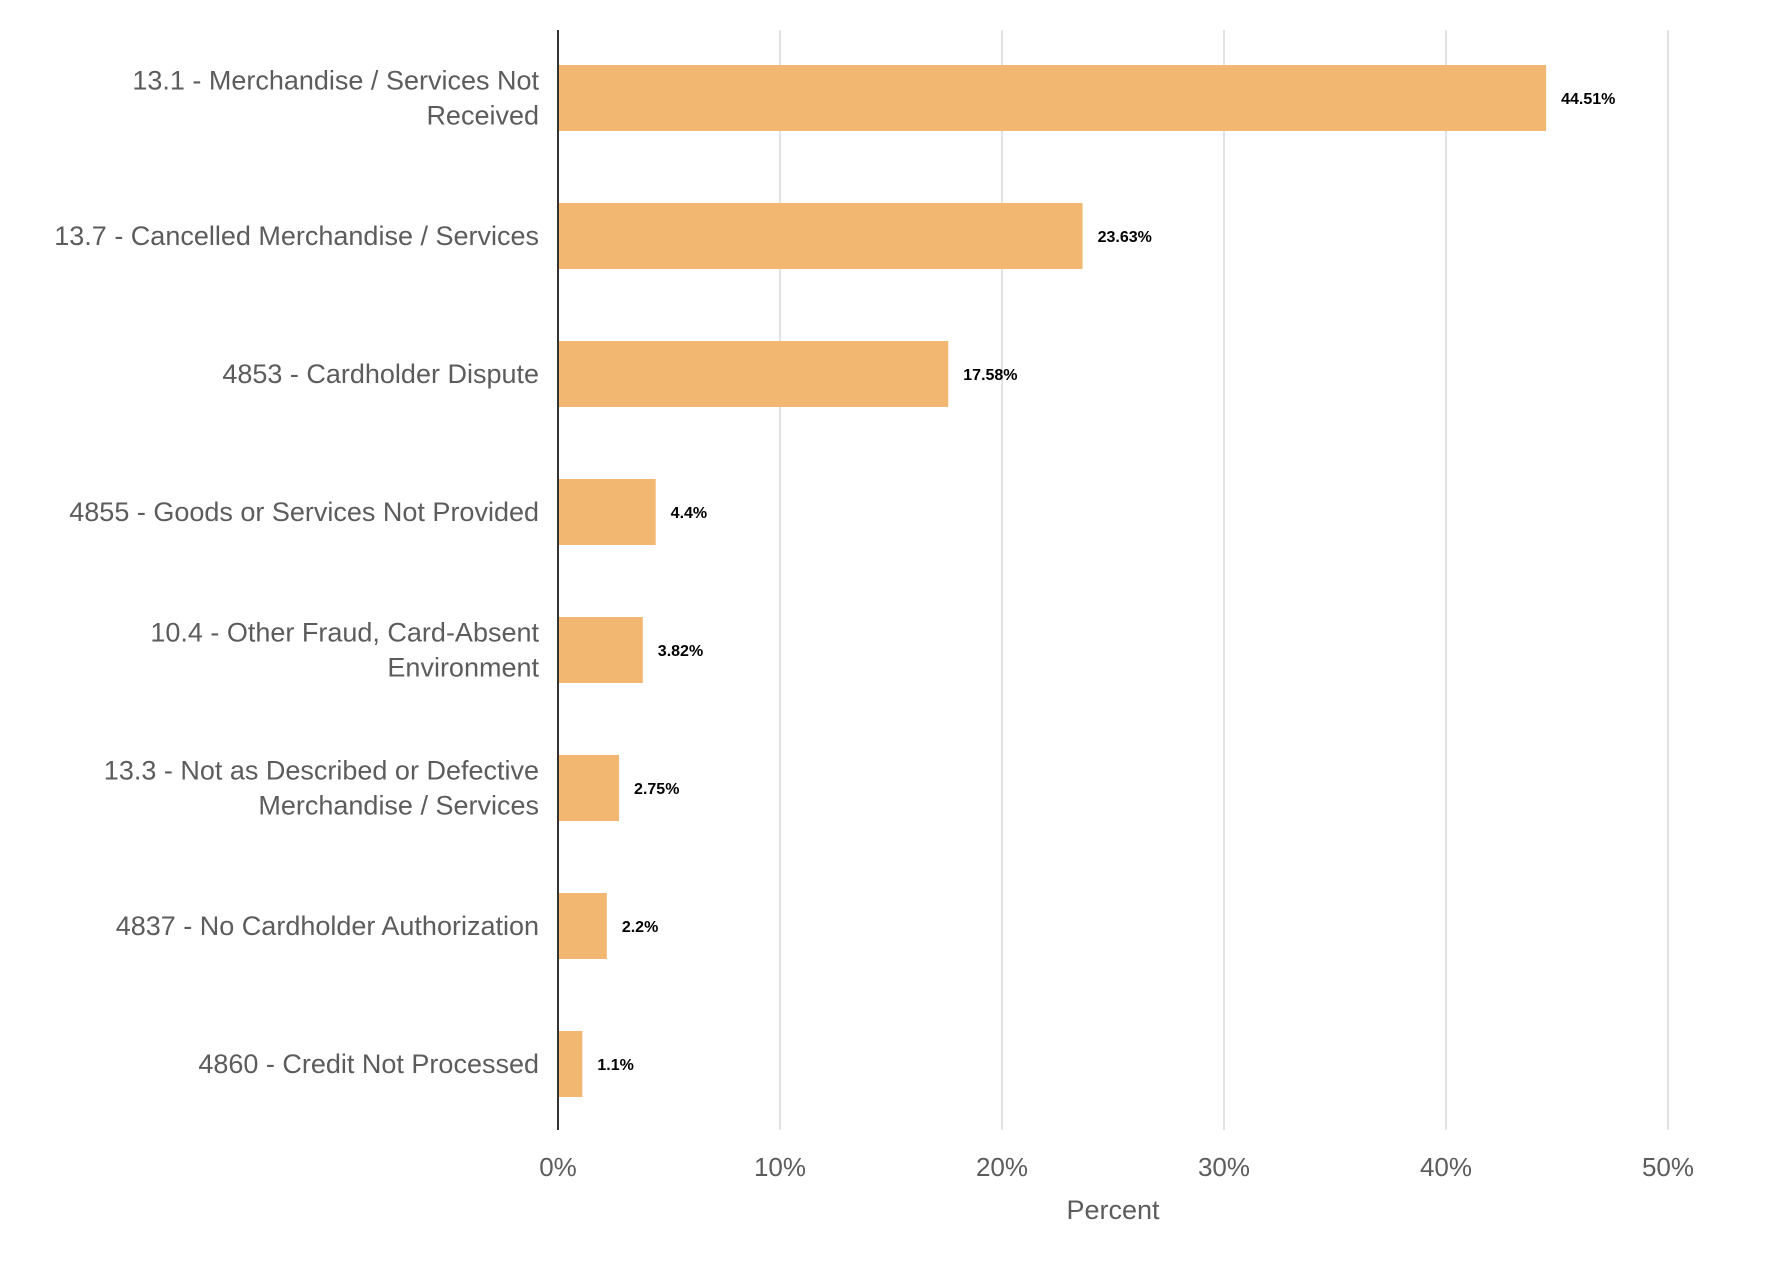  I want to click on x-tick-label: 0%, so click(558, 1167).